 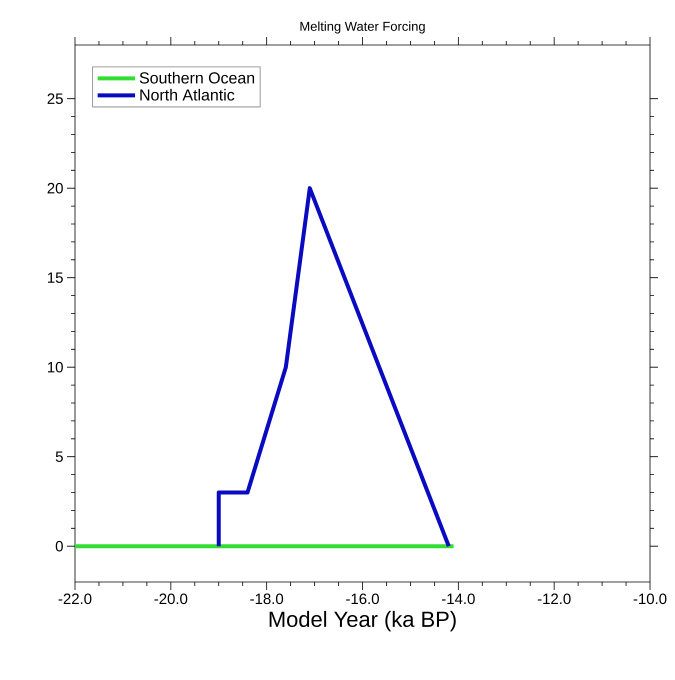 What do you see at coordinates (75, 599) in the screenshot?
I see `x-tick-label: -22.0` at bounding box center [75, 599].